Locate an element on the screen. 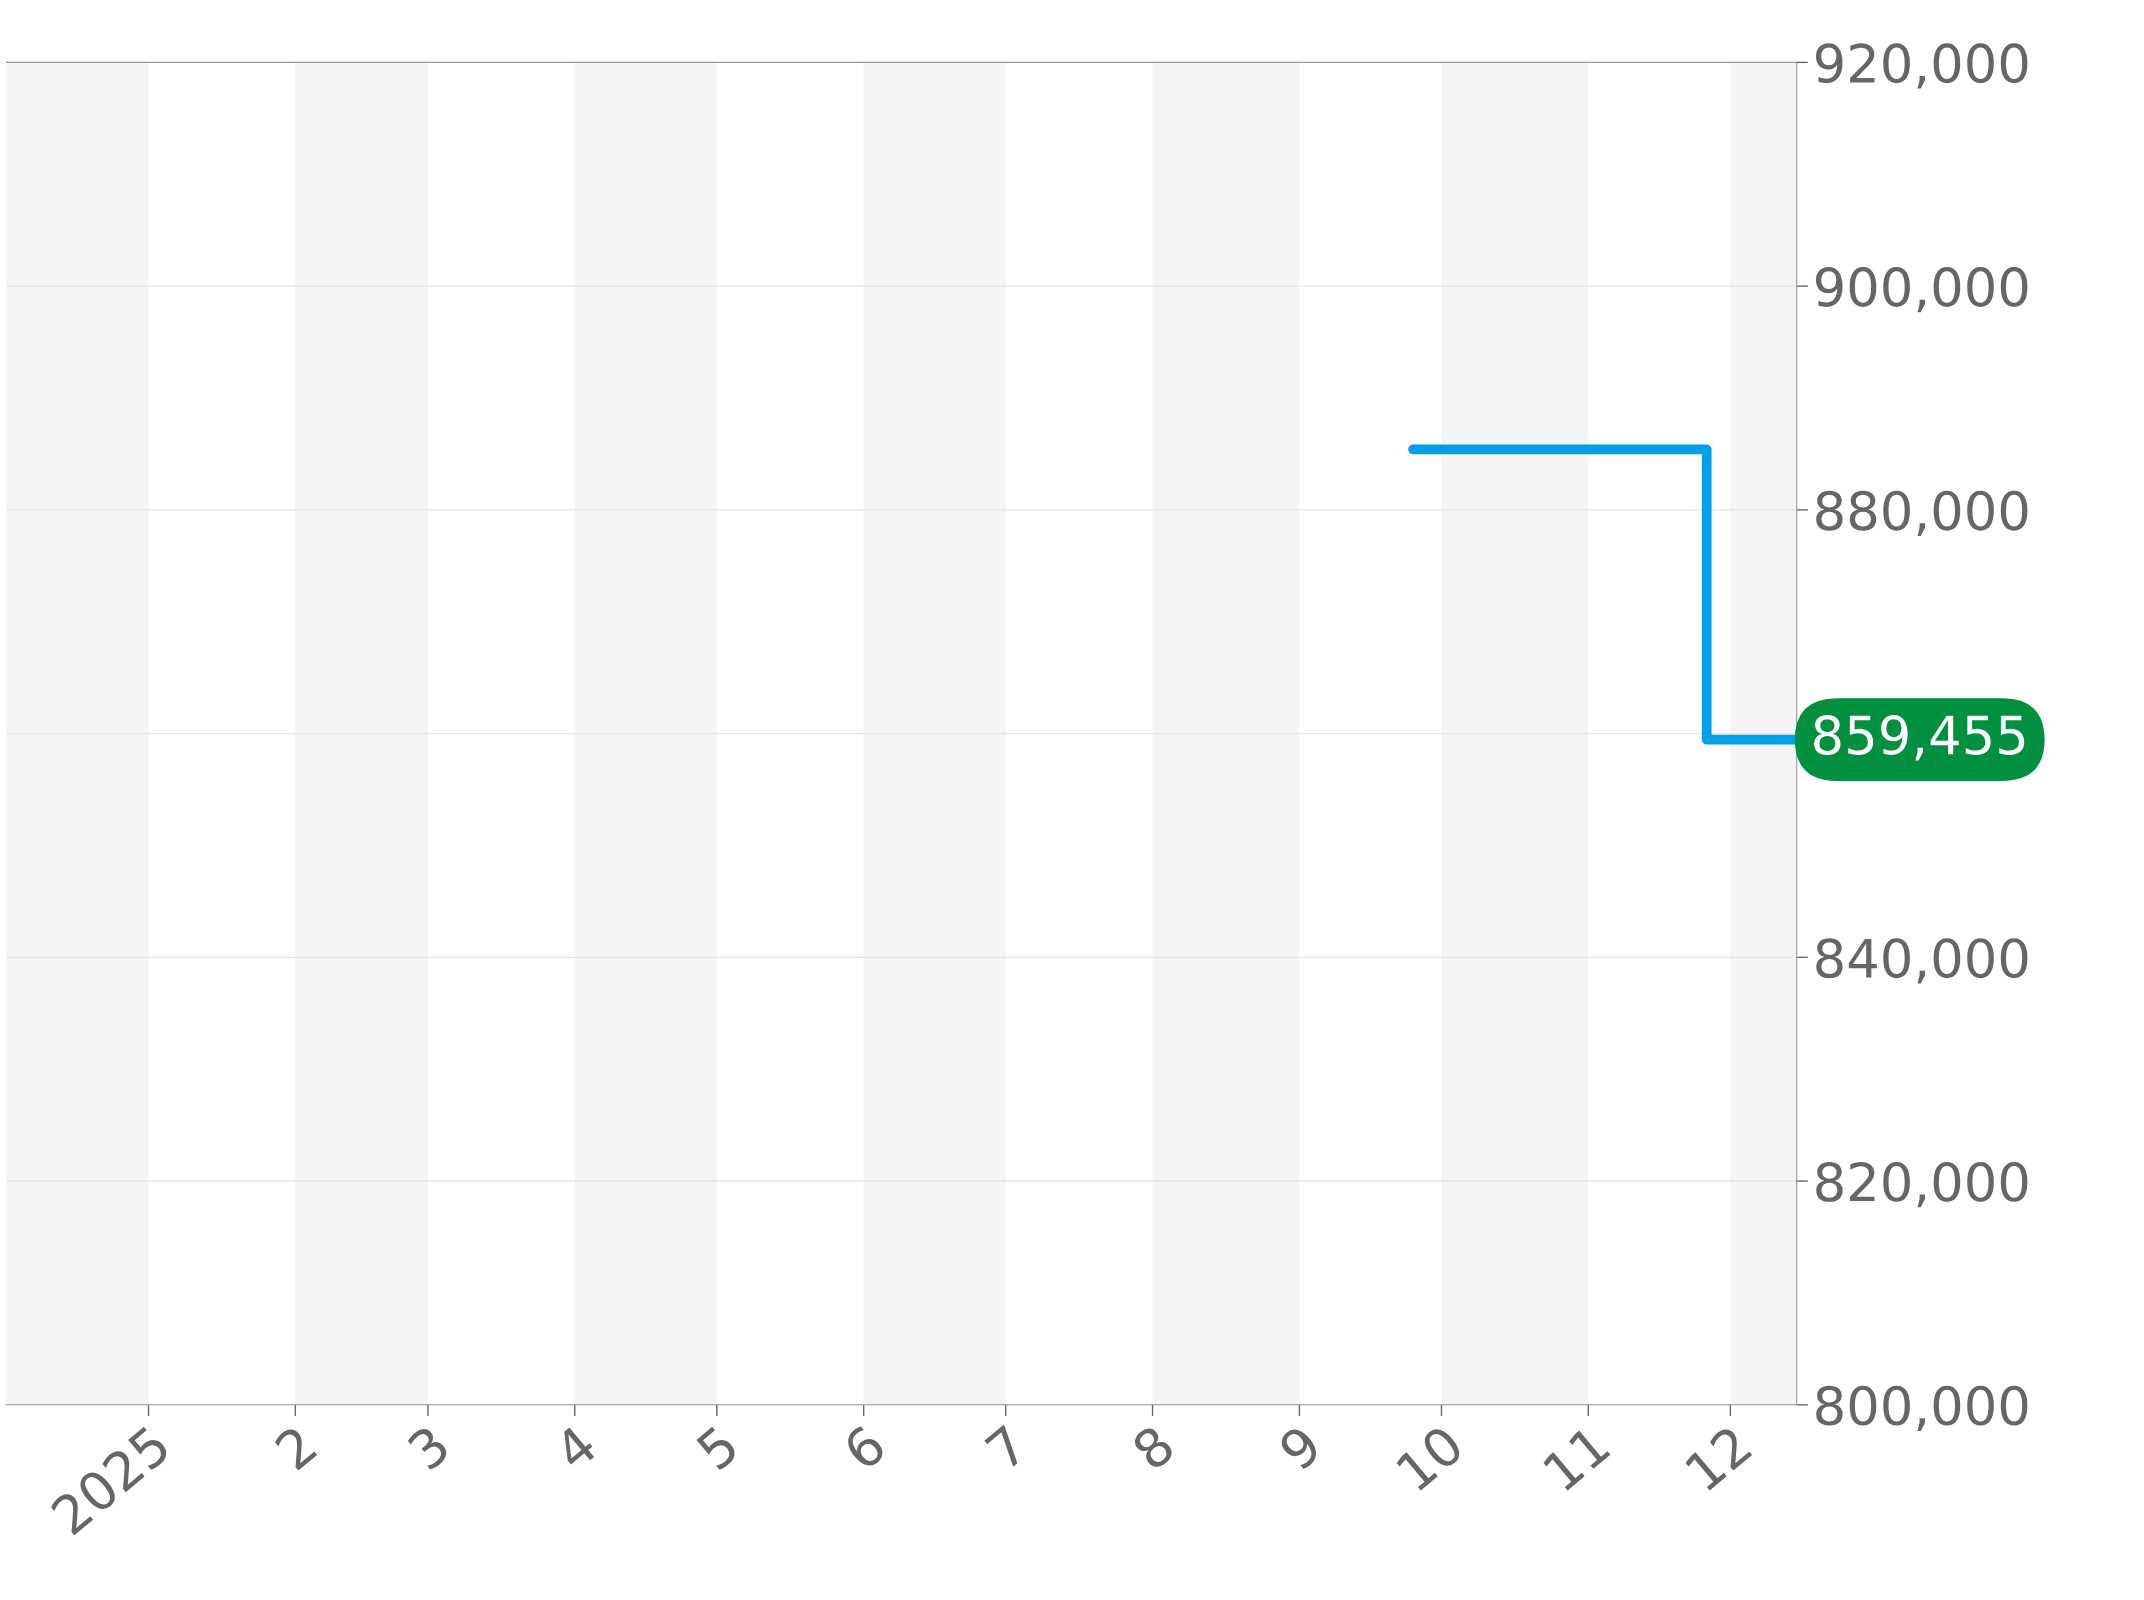 The width and height of the screenshot is (2144, 1600). x-tick-label: 10 is located at coordinates (1430, 1457).